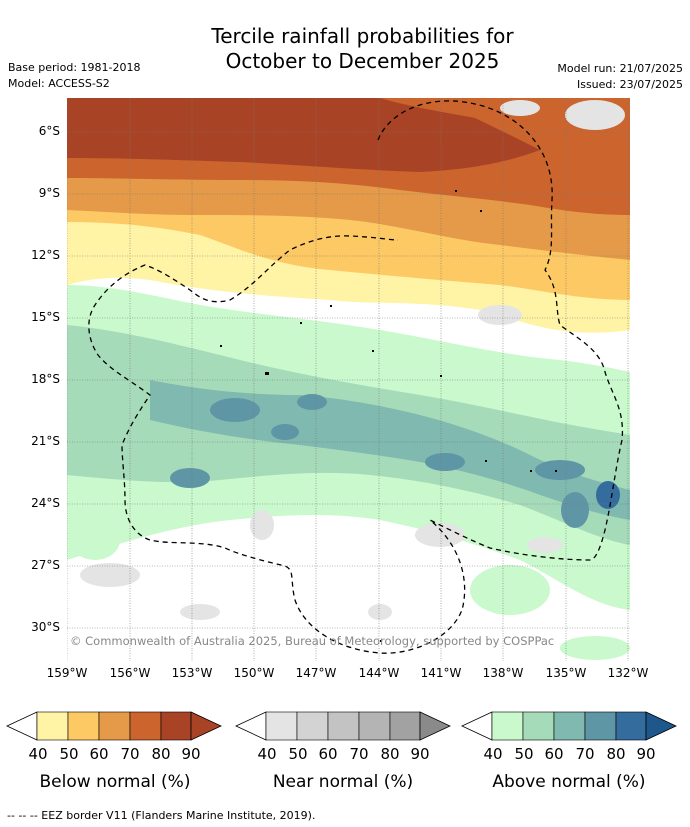 The image size is (690, 827). What do you see at coordinates (130, 754) in the screenshot?
I see `below-tick-70: 70` at bounding box center [130, 754].